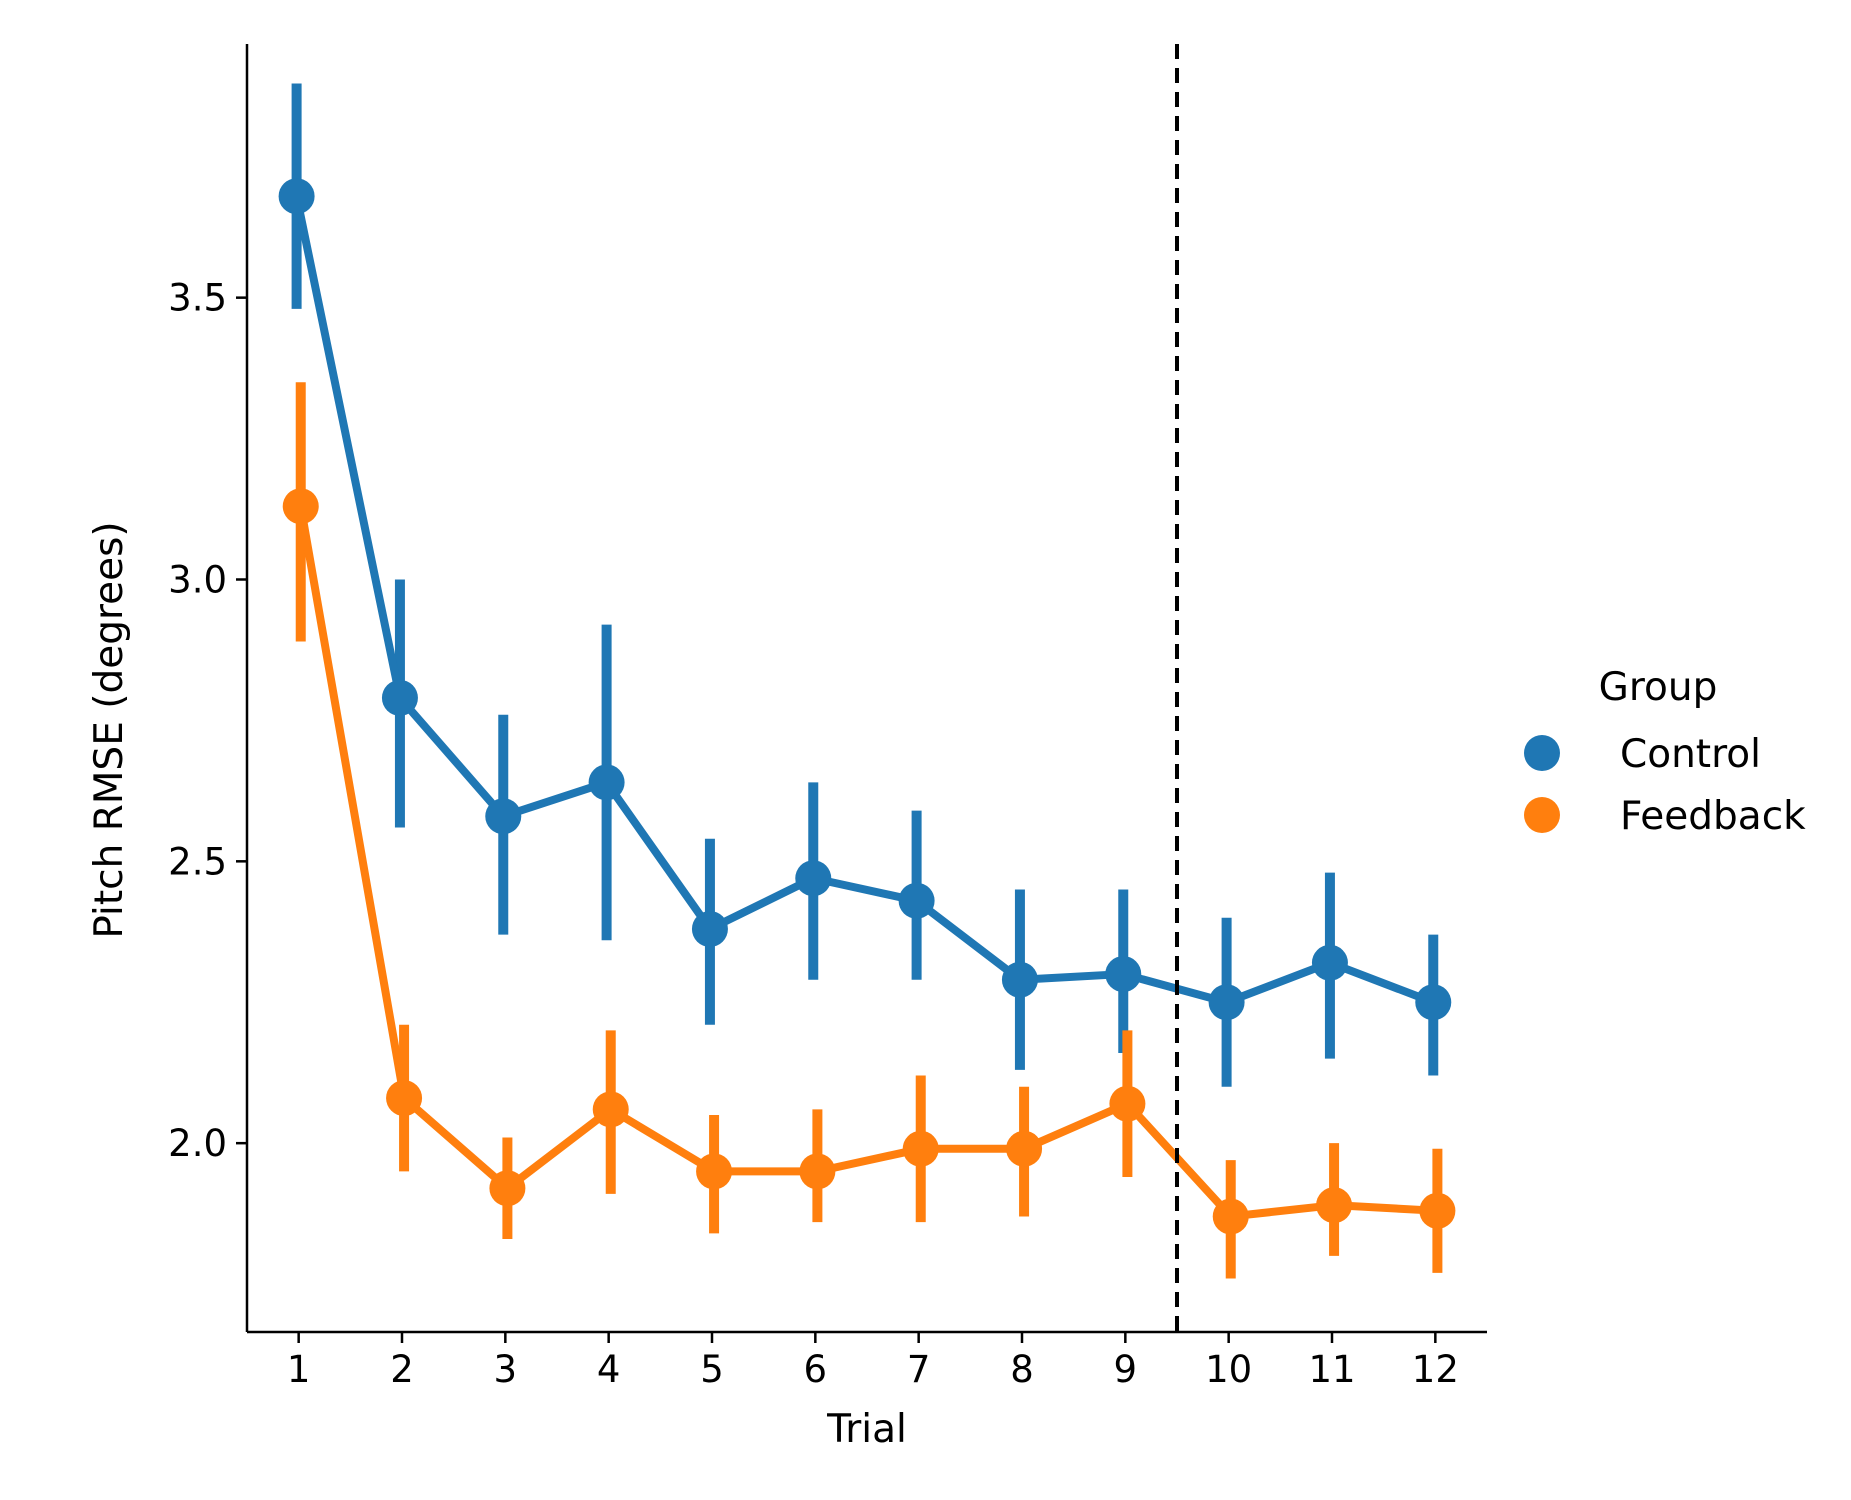  Describe the element at coordinates (109, 729) in the screenshot. I see `y-axis-label: Pitch RMSE (degrees)` at that location.